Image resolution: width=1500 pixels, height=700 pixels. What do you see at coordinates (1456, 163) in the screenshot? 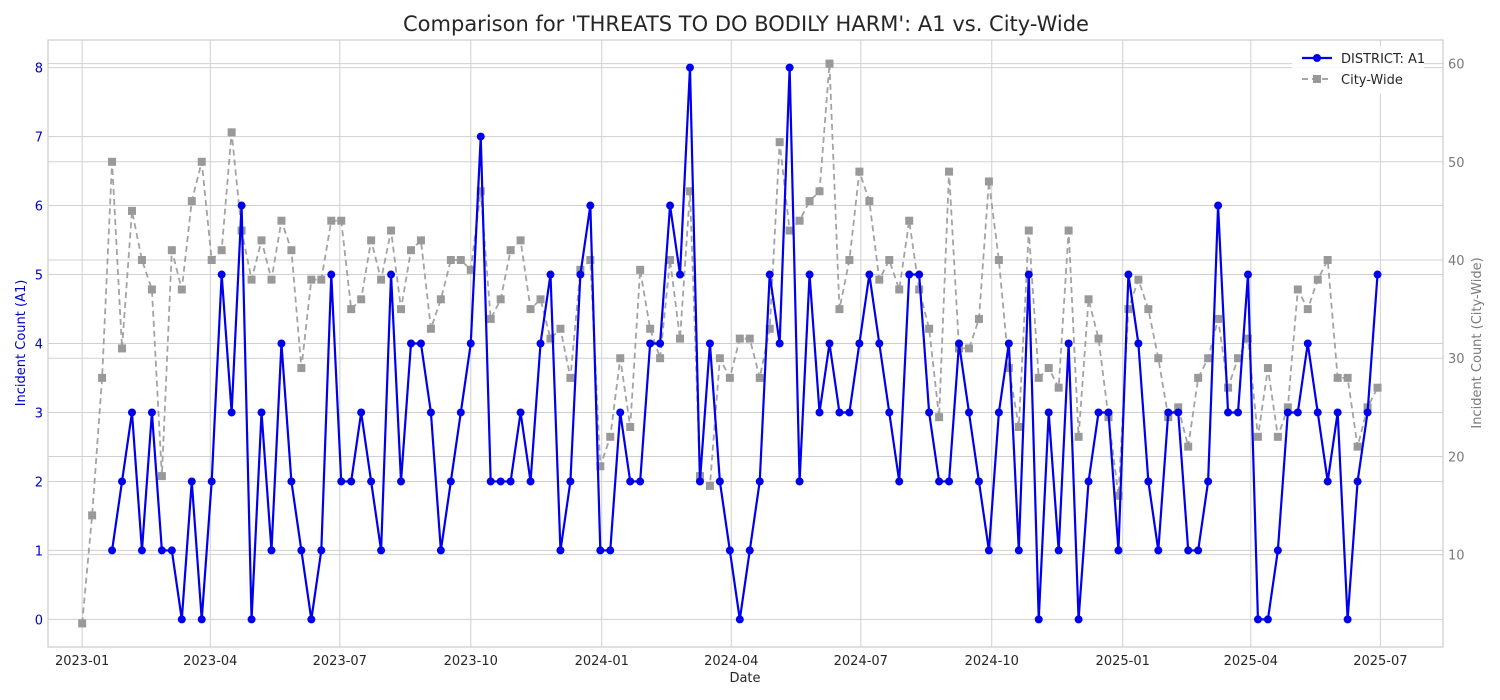
I see `y-tick-label-right: 50` at bounding box center [1456, 163].